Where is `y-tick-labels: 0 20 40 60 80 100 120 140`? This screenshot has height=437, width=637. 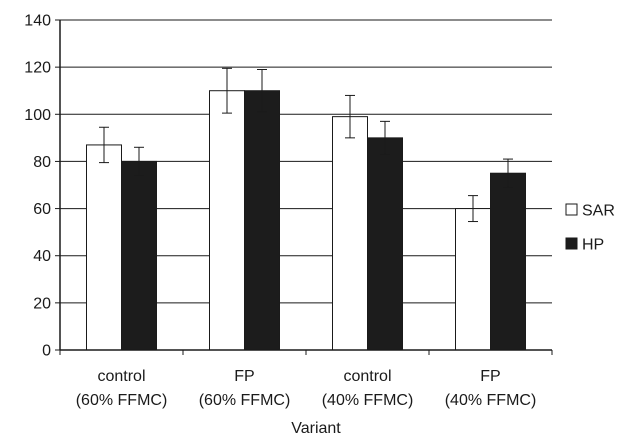
y-tick-labels: 0 20 40 60 80 100 120 140 is located at coordinates (37, 186).